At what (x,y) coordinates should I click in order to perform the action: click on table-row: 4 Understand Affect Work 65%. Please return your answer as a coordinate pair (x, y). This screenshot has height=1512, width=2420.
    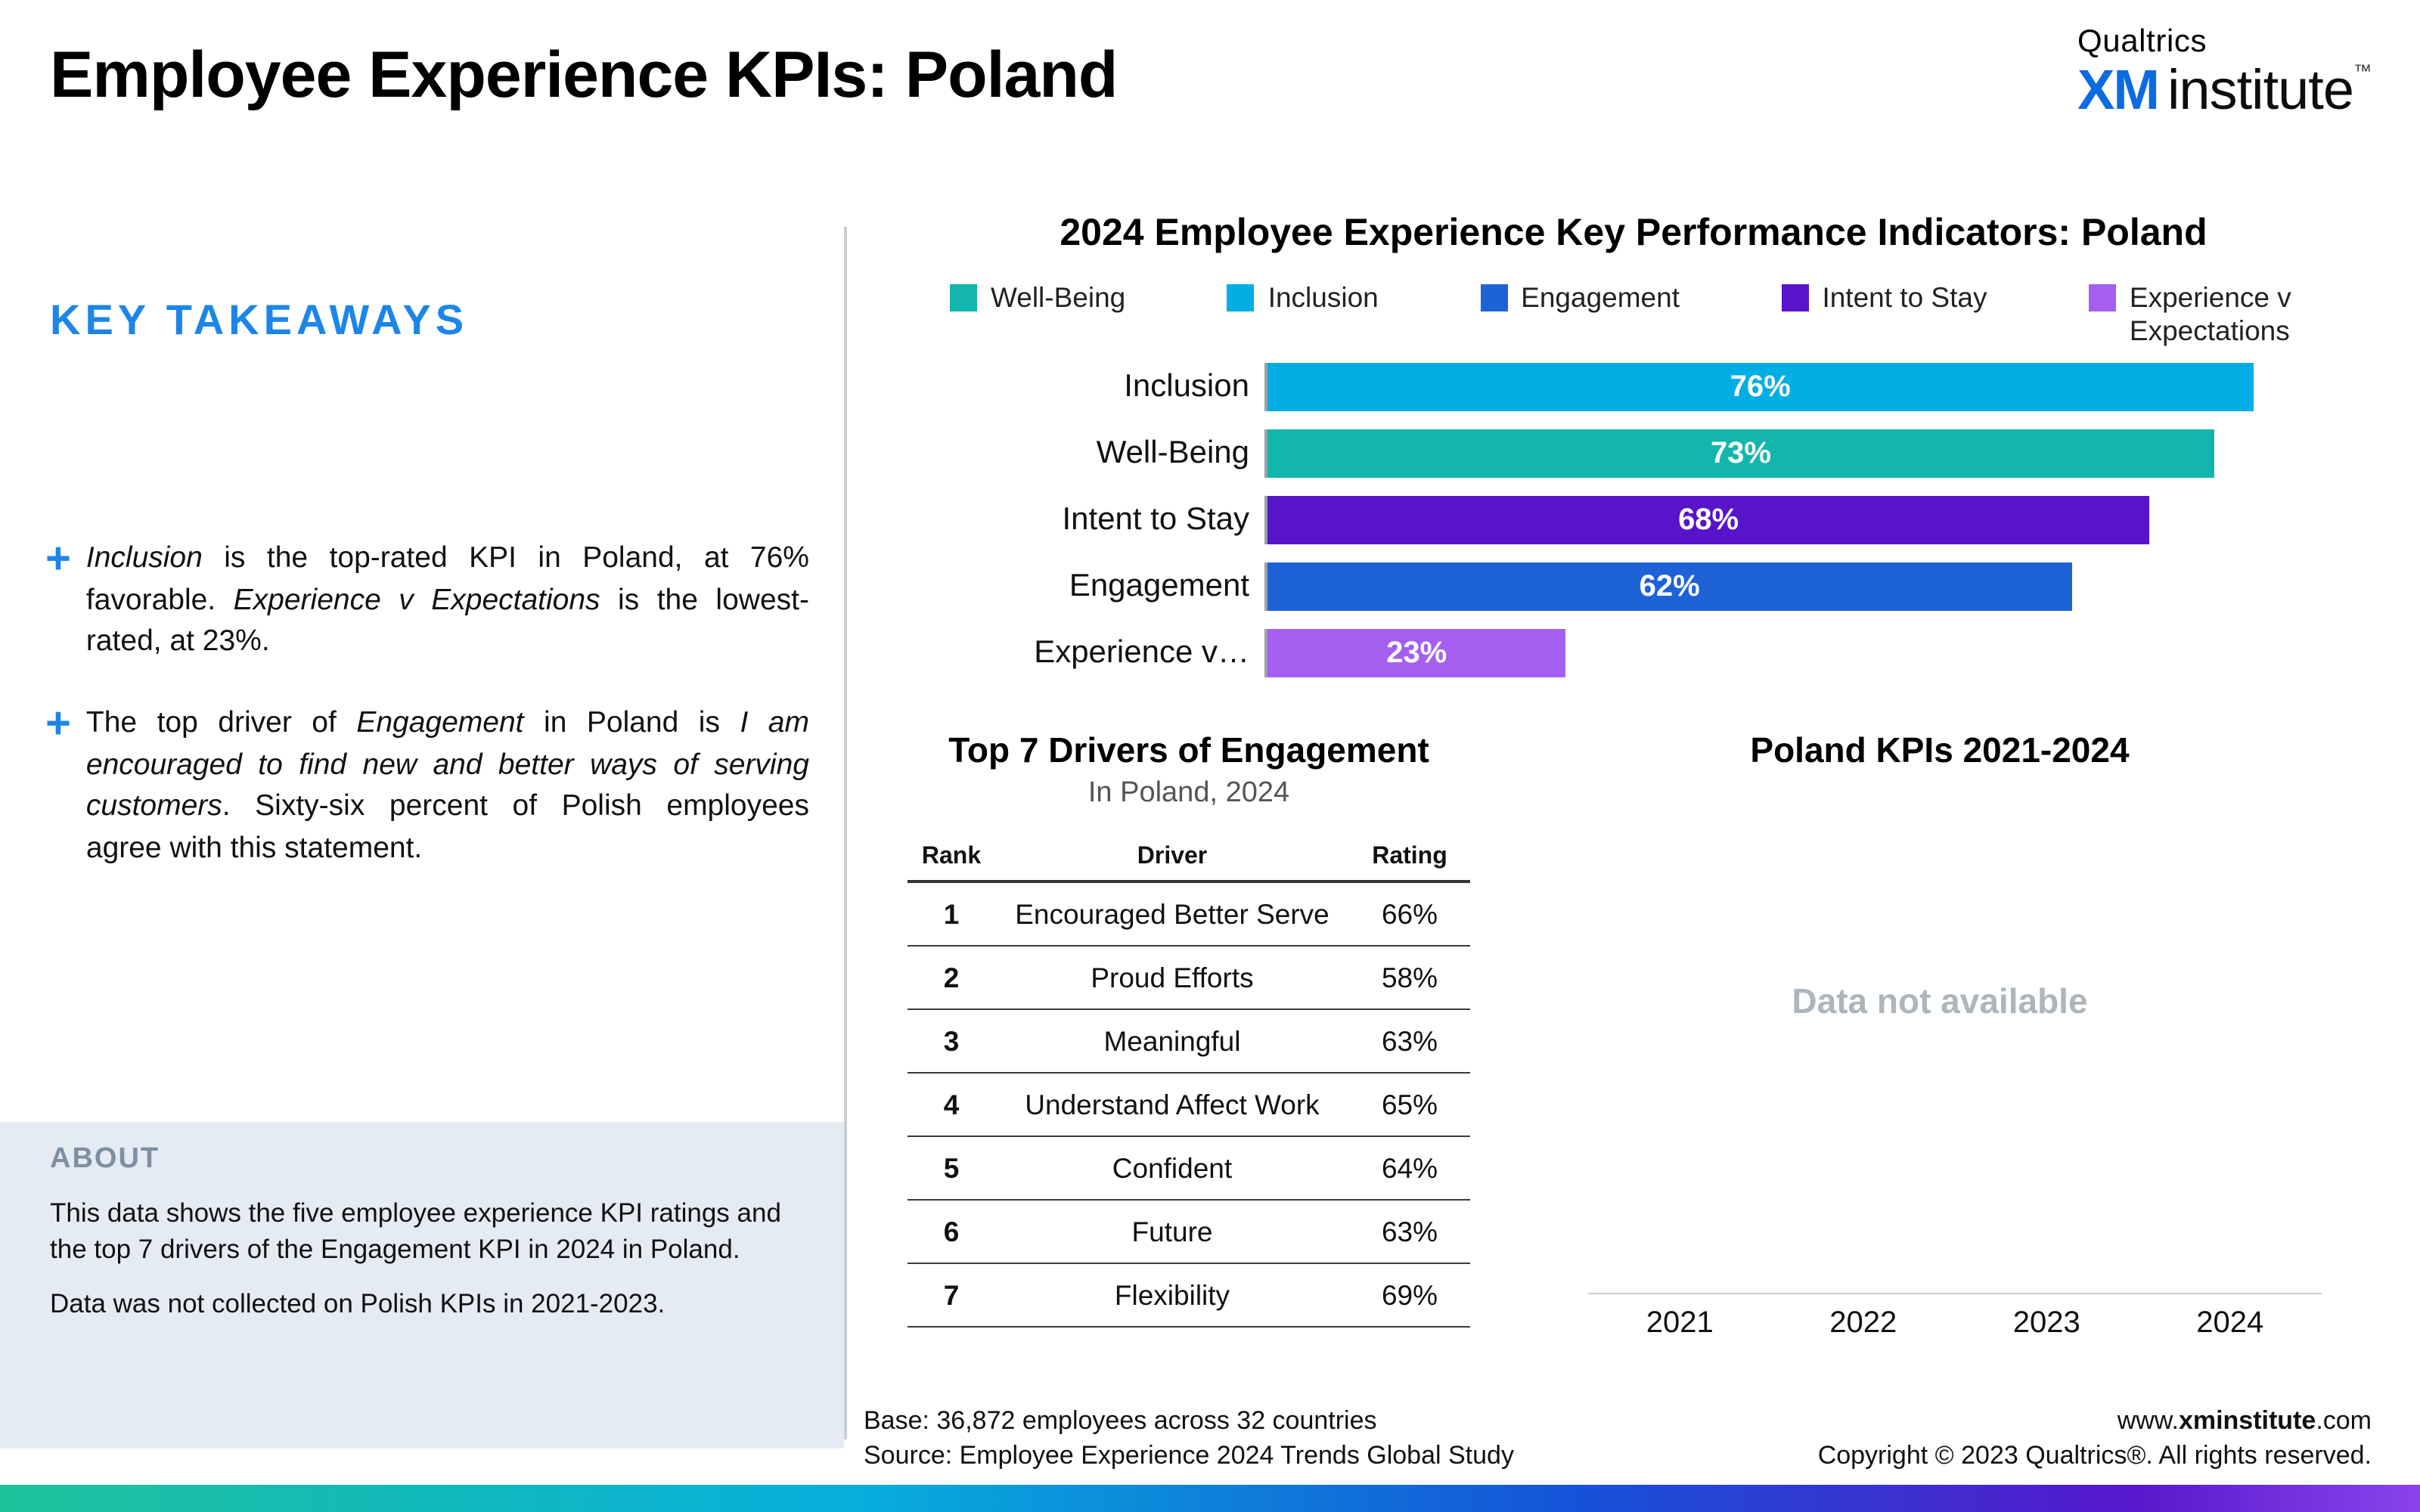
    Looking at the image, I should click on (1189, 1105).